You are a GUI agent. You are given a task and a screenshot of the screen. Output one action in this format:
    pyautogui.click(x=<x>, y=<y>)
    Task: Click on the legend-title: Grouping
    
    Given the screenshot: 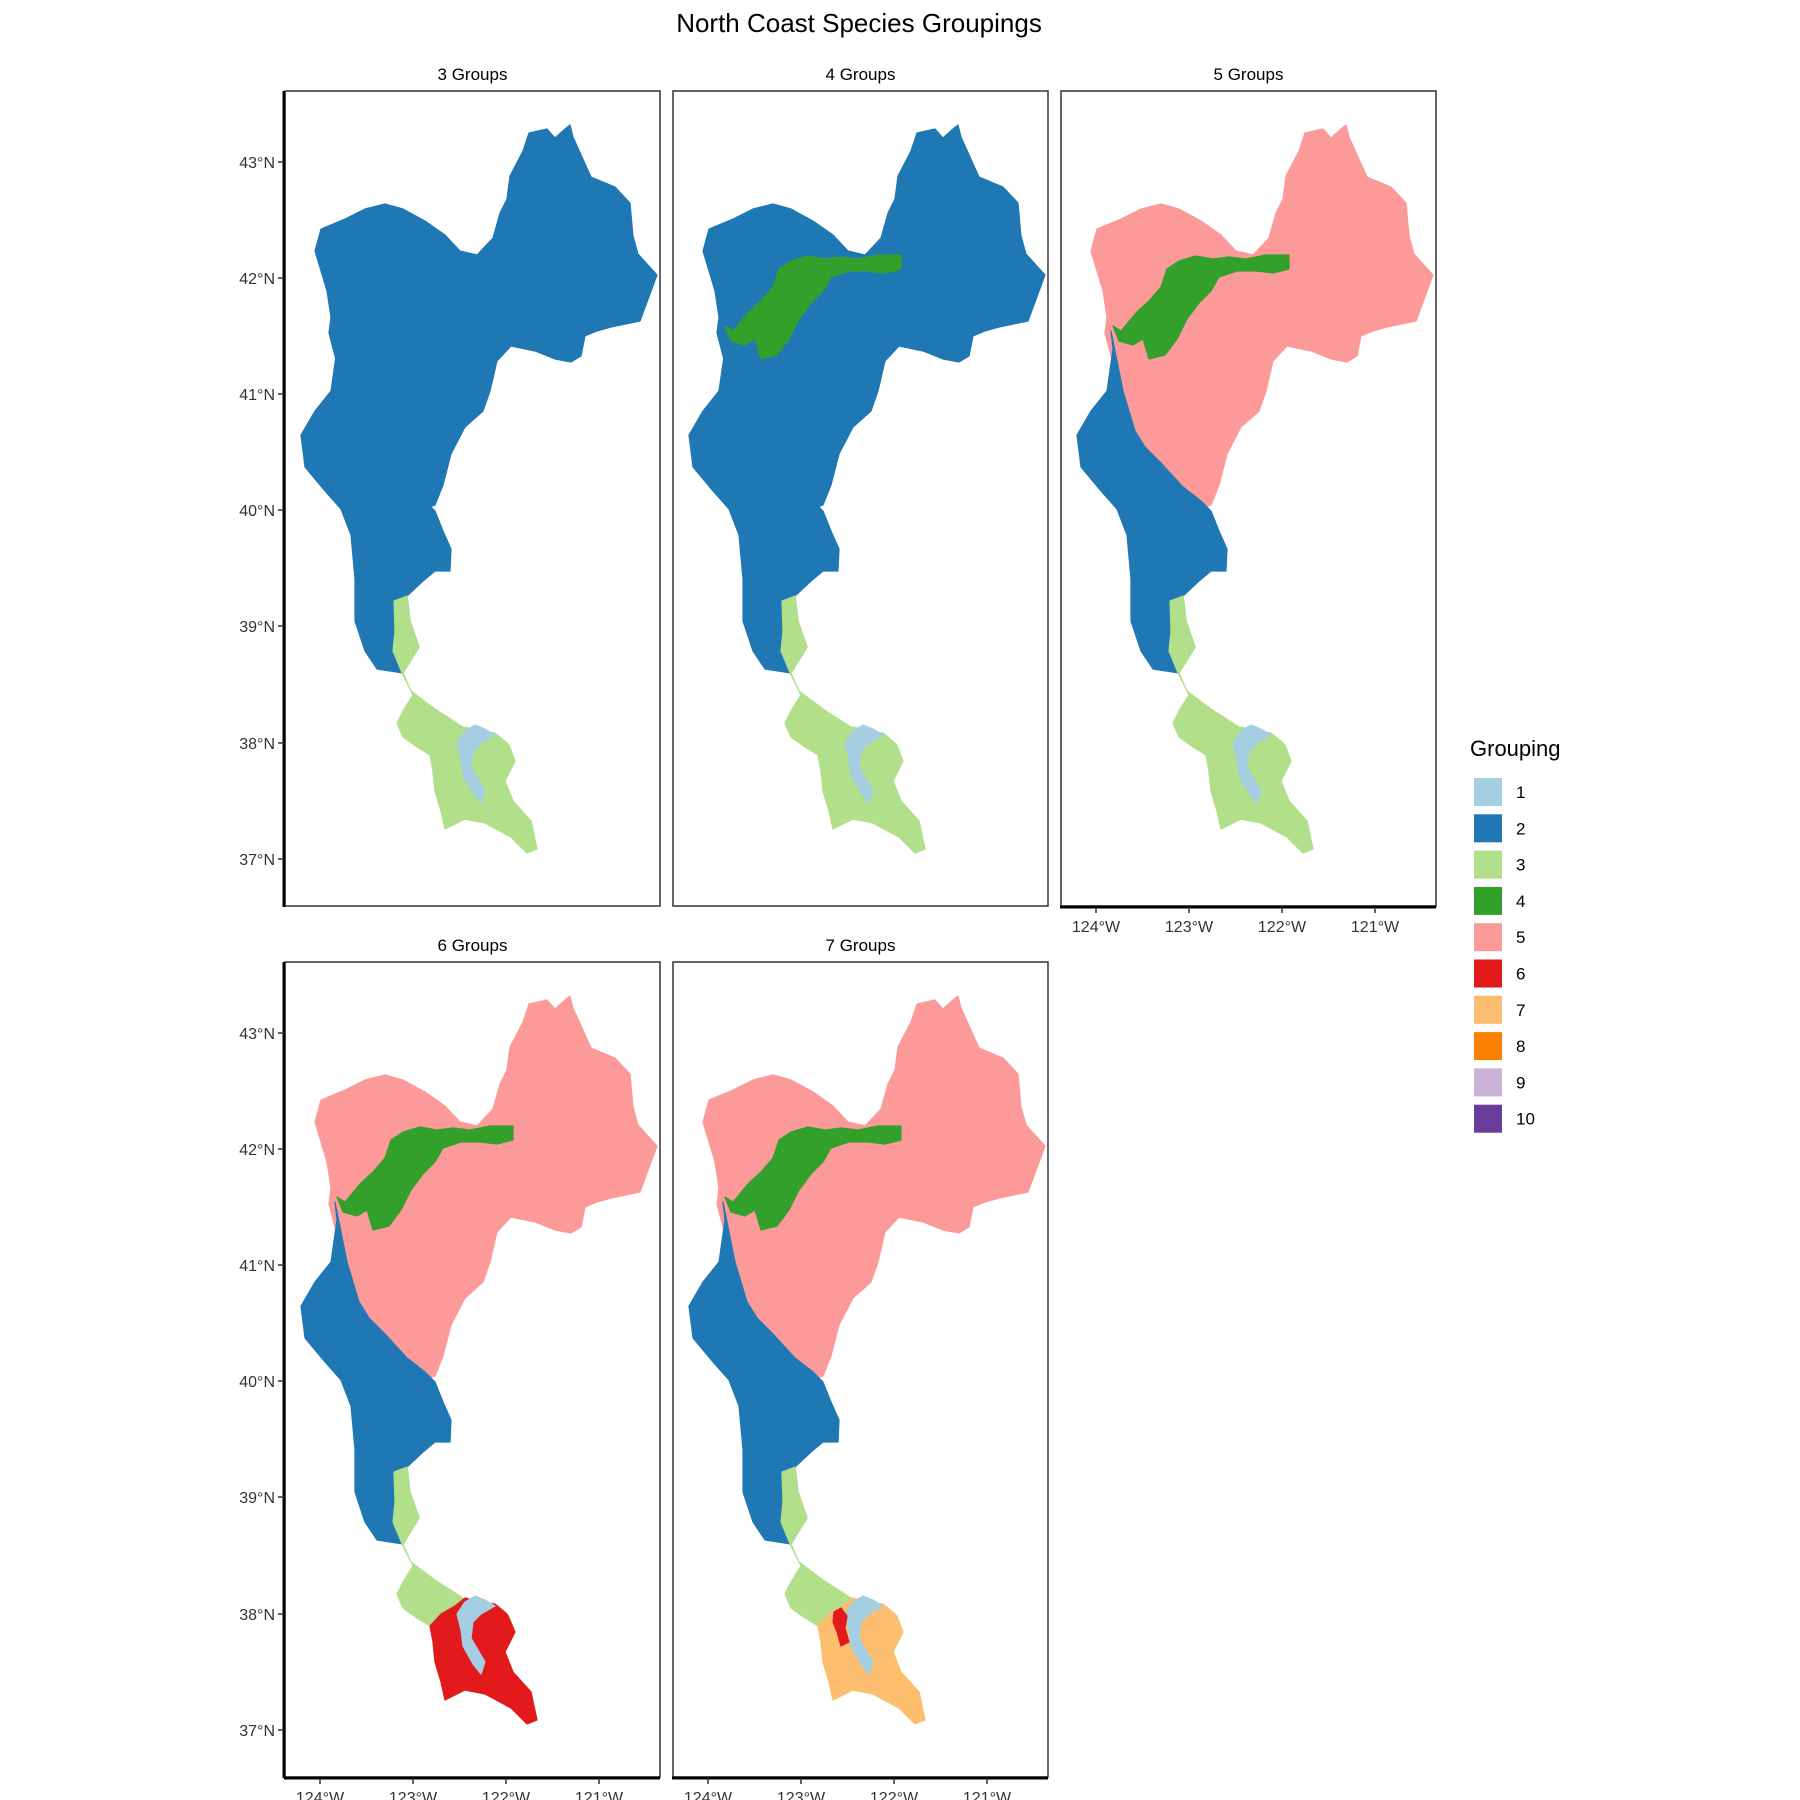 What is the action you would take?
    pyautogui.click(x=1515, y=748)
    